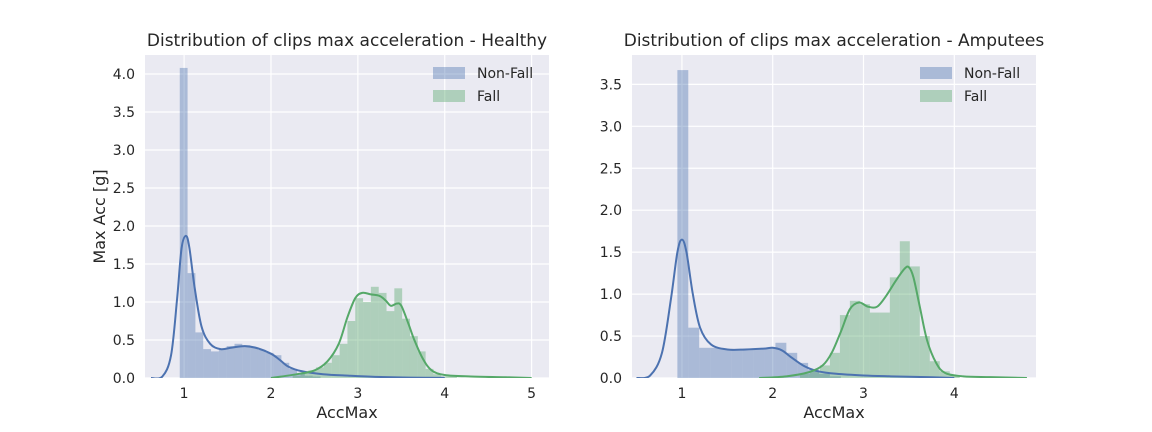  I want to click on y-tick-label: 2.5, so click(611, 169).